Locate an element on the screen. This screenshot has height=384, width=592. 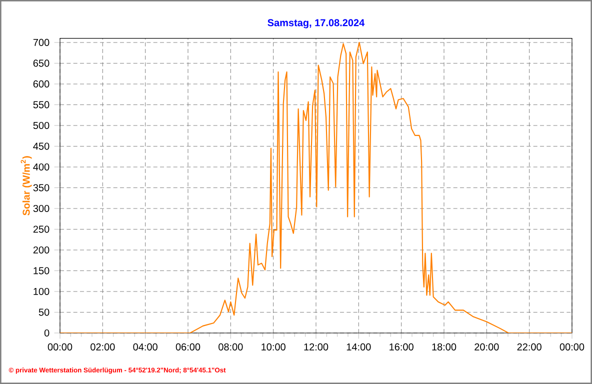
y-tick-label: 350 is located at coordinates (41, 188).